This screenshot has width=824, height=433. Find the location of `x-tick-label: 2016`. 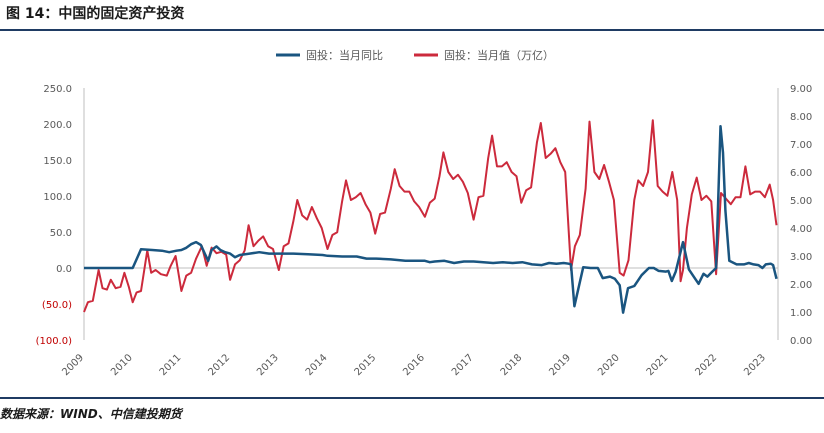

x-tick-label: 2016 is located at coordinates (414, 365).